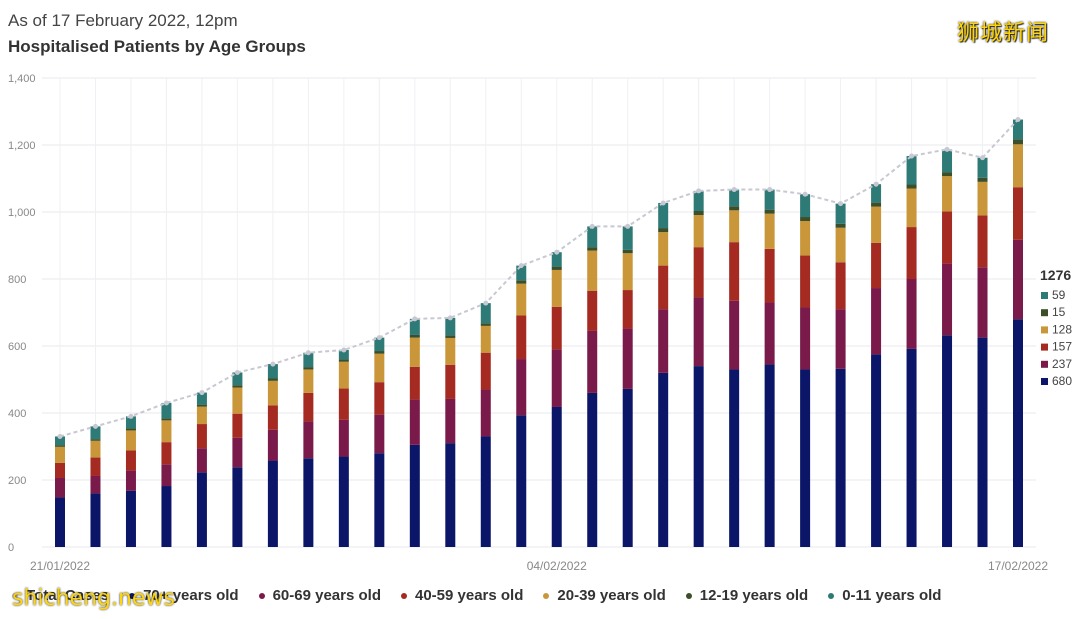  I want to click on legend-label: 70+ years old, so click(191, 595).